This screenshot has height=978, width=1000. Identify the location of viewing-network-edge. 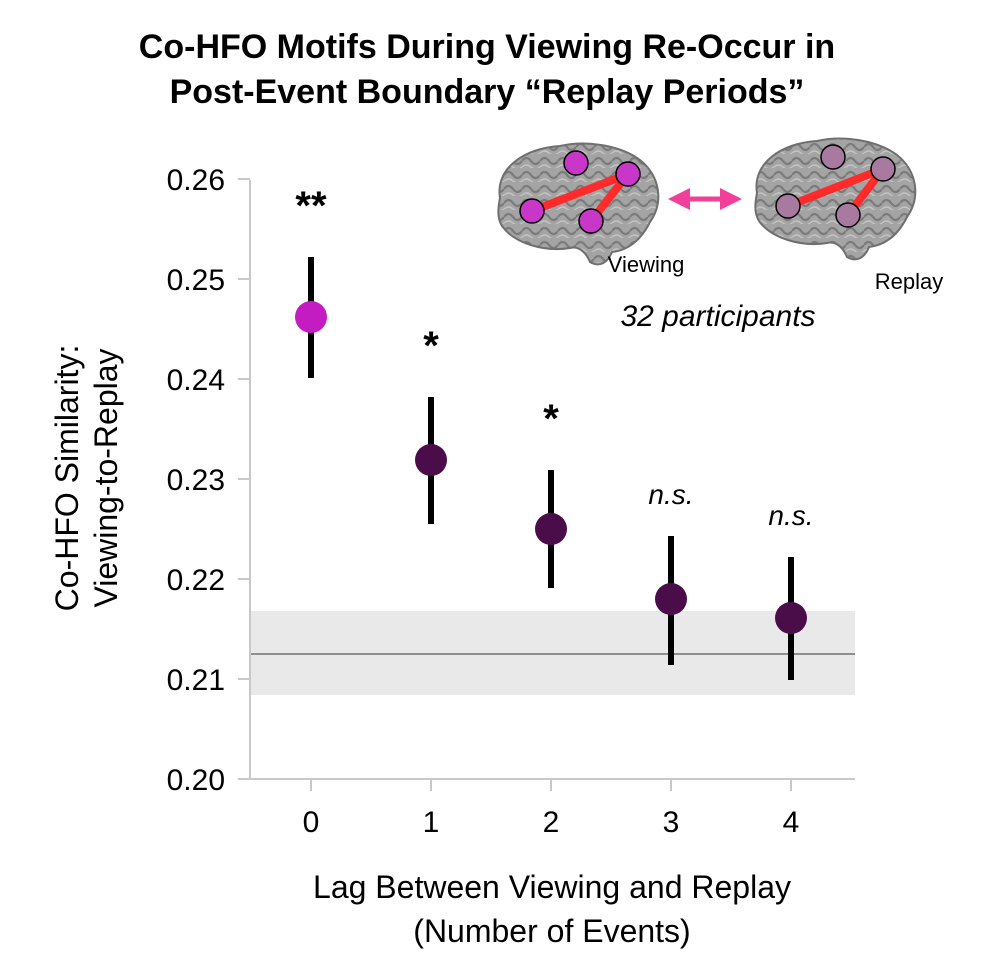
(580, 192).